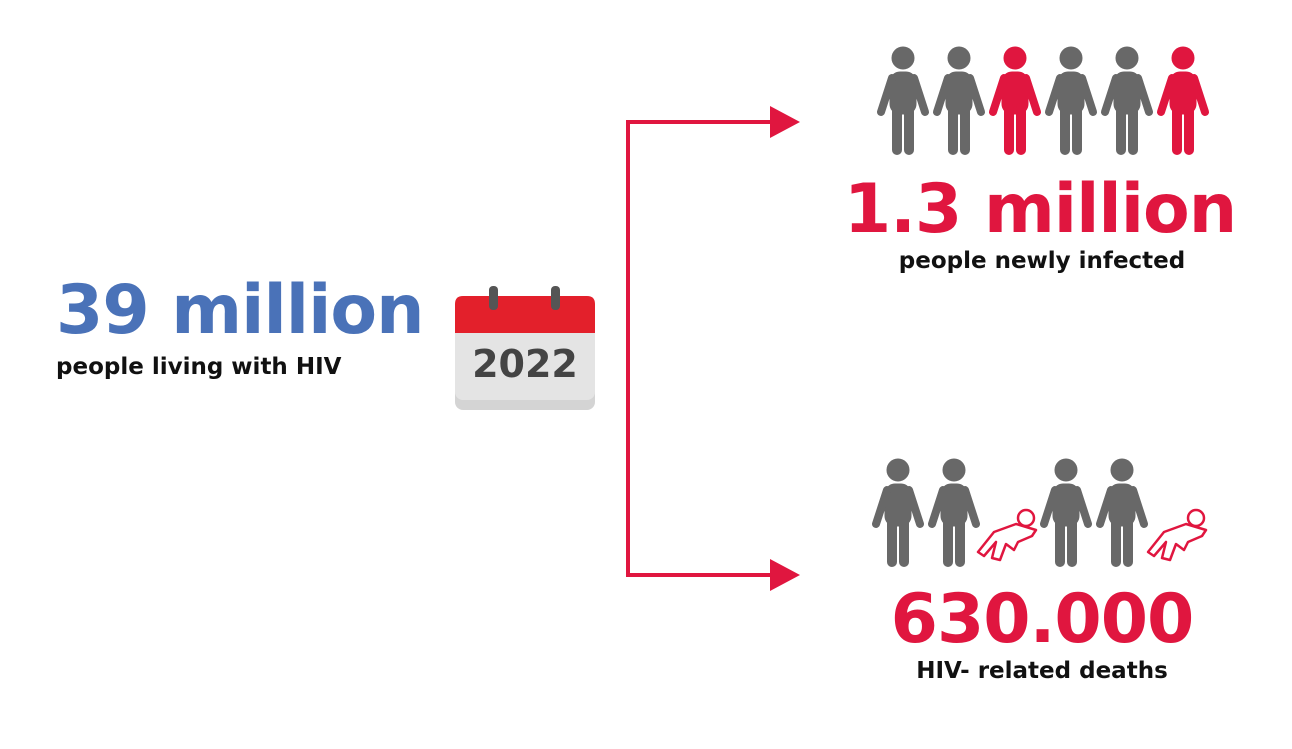 This screenshot has width=1292, height=749. Describe the element at coordinates (713, 348) in the screenshot. I see `arrows` at that location.